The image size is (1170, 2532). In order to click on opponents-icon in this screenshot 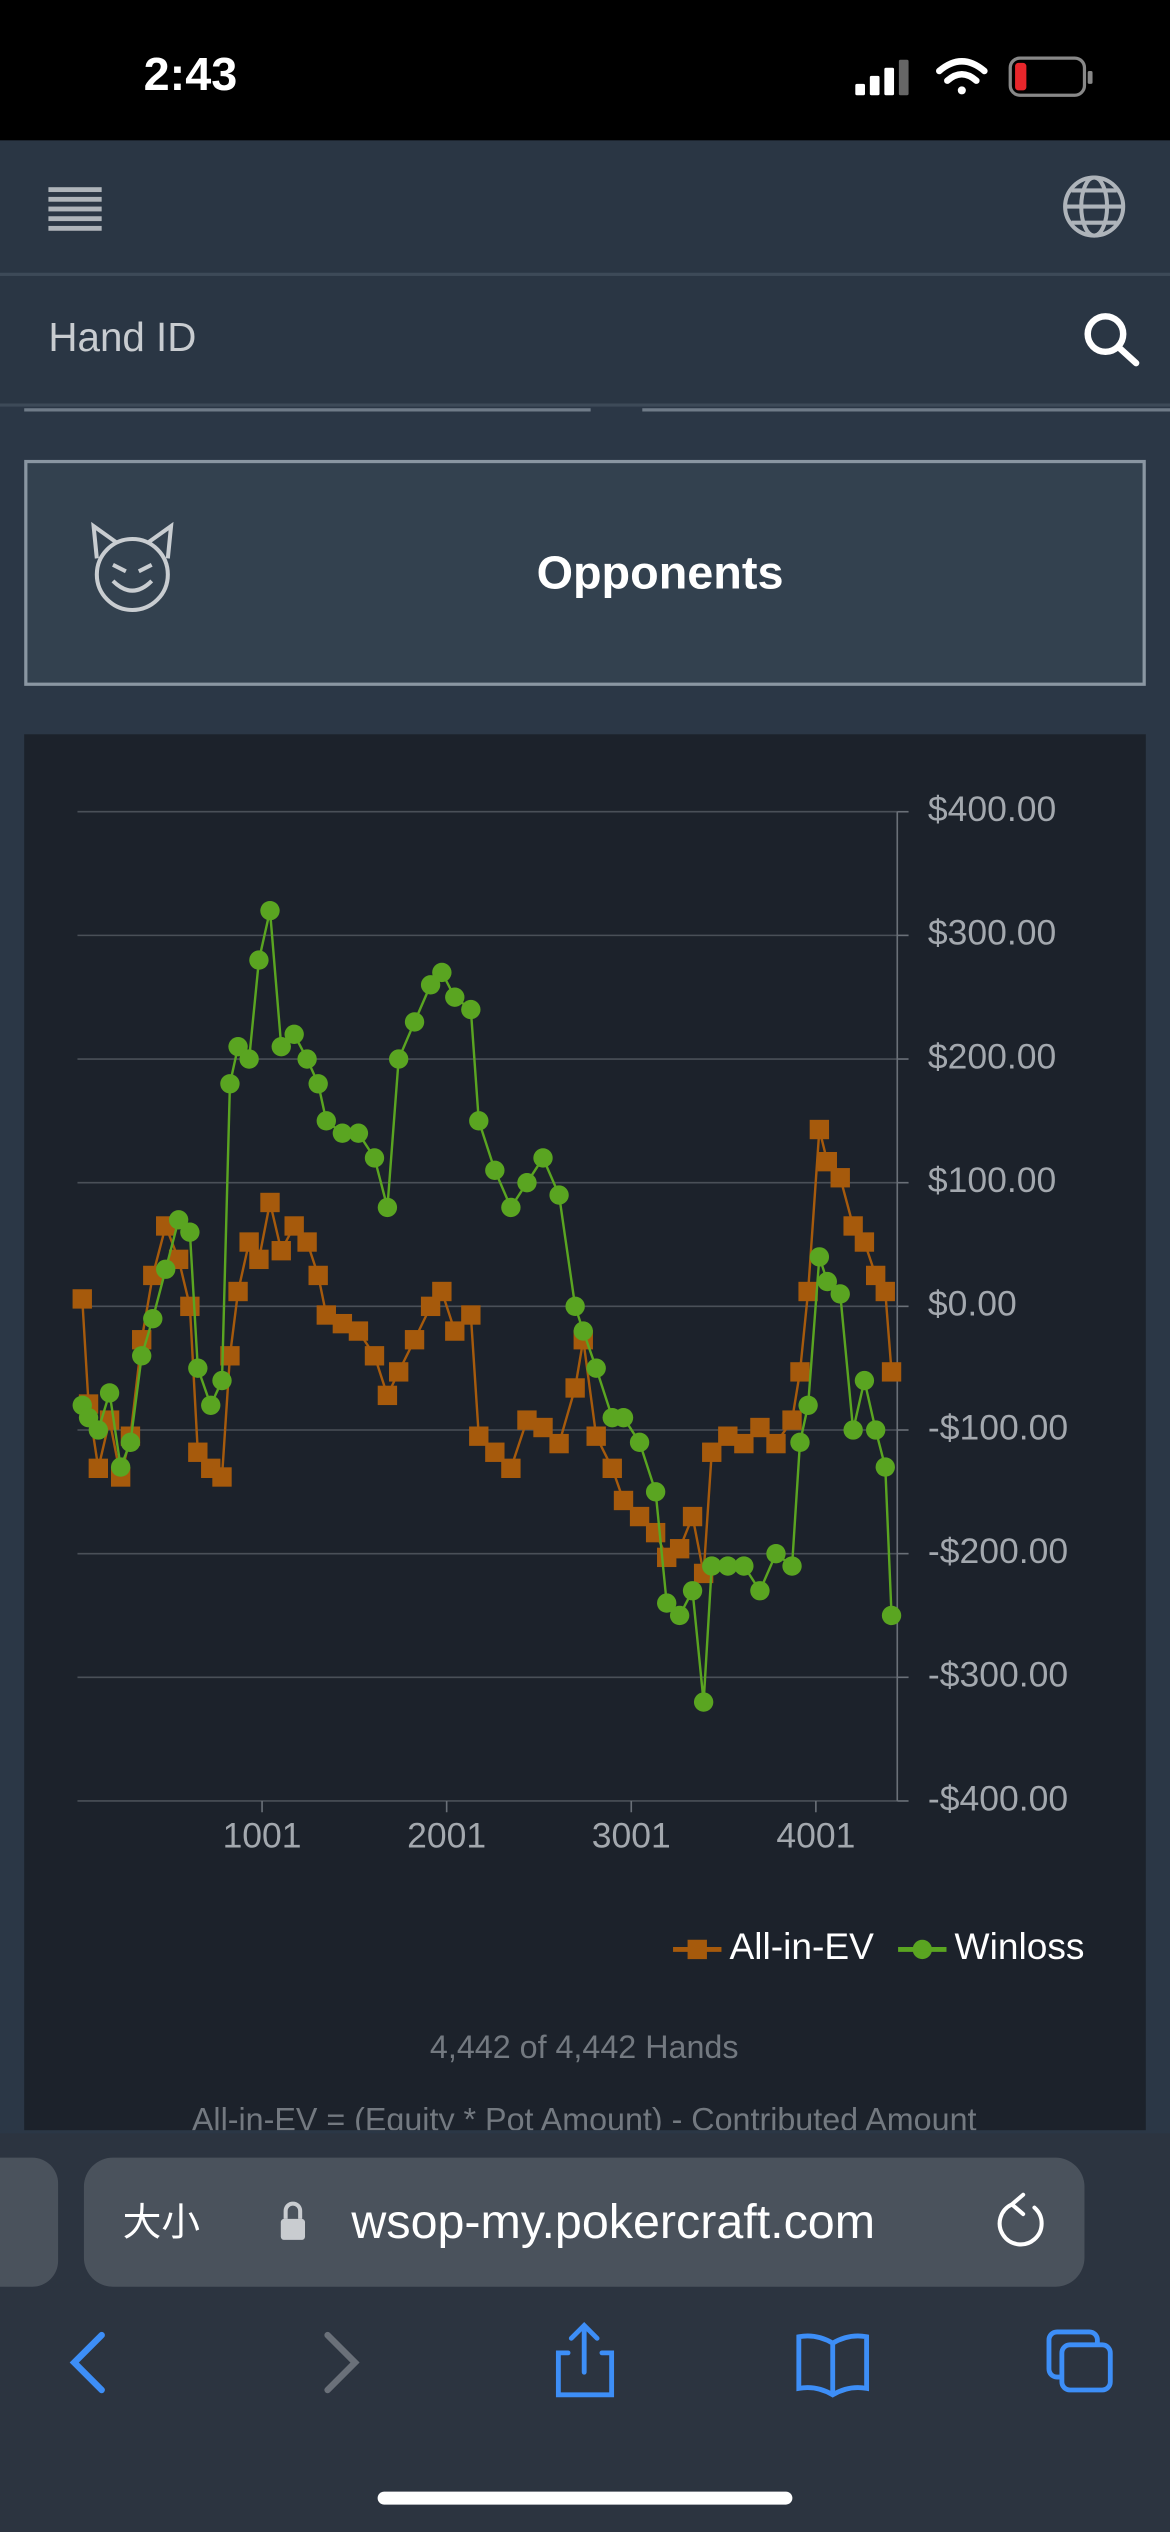, I will do `click(132, 567)`.